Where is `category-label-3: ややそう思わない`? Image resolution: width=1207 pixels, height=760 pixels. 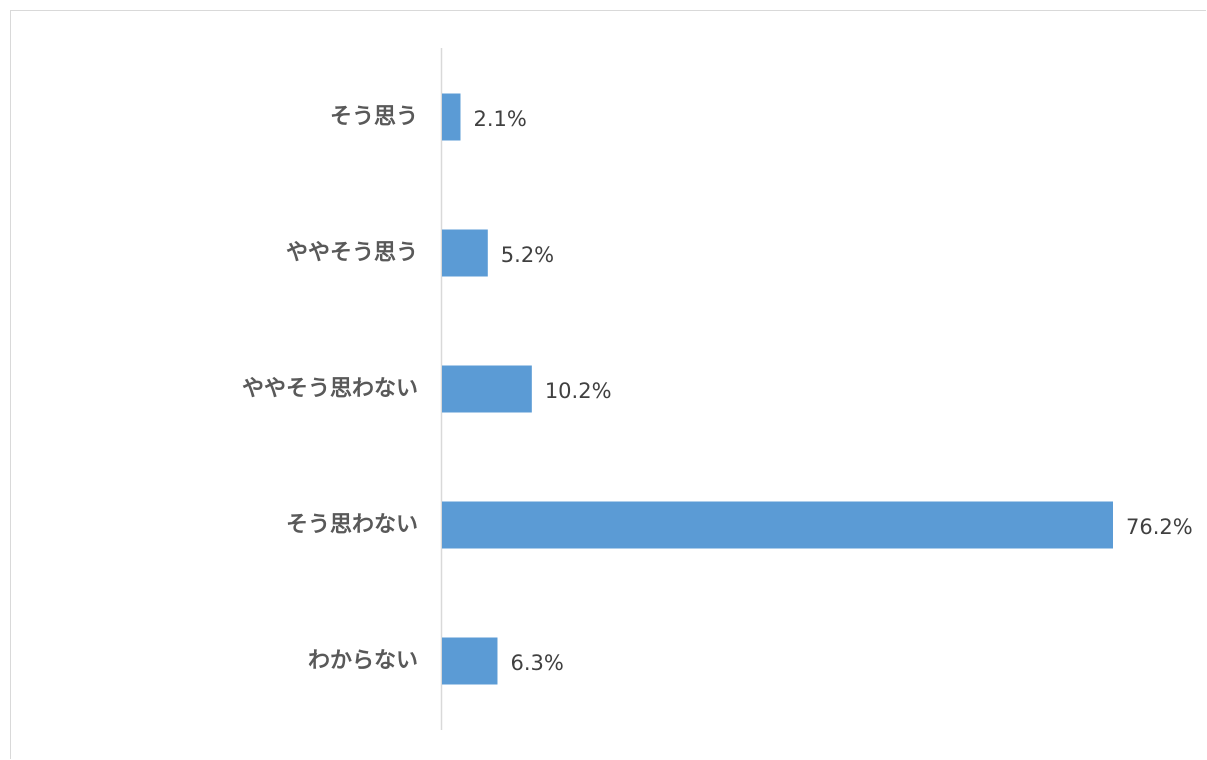 category-label-3: ややそう思わない is located at coordinates (330, 389).